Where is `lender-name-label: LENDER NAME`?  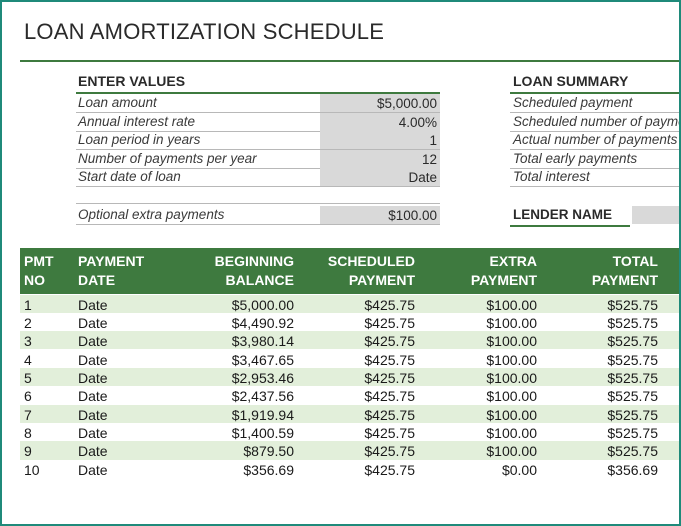 lender-name-label: LENDER NAME is located at coordinates (563, 214).